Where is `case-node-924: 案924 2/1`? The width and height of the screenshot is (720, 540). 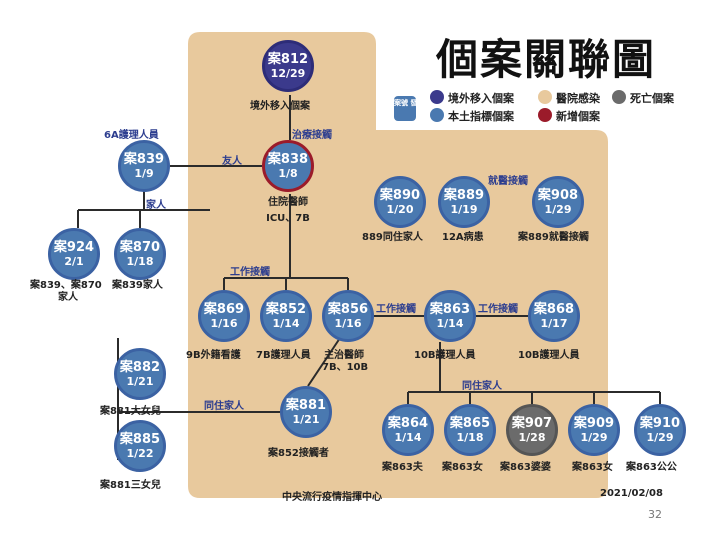 case-node-924: 案924 2/1 is located at coordinates (74, 254).